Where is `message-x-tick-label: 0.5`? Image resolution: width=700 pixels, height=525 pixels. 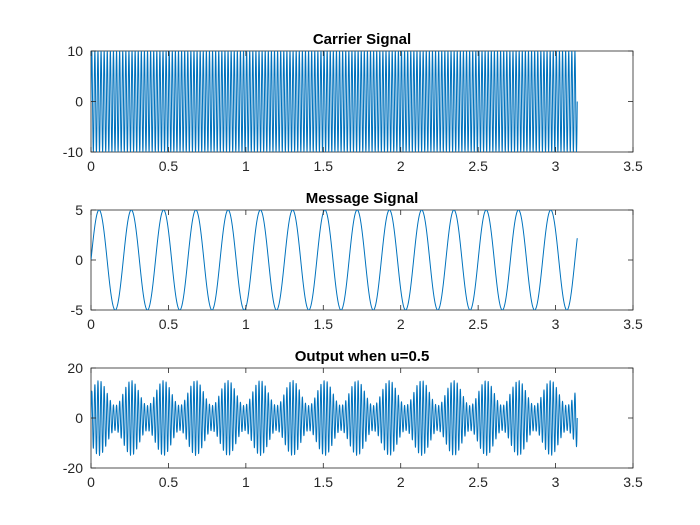
message-x-tick-label: 0.5 is located at coordinates (169, 324).